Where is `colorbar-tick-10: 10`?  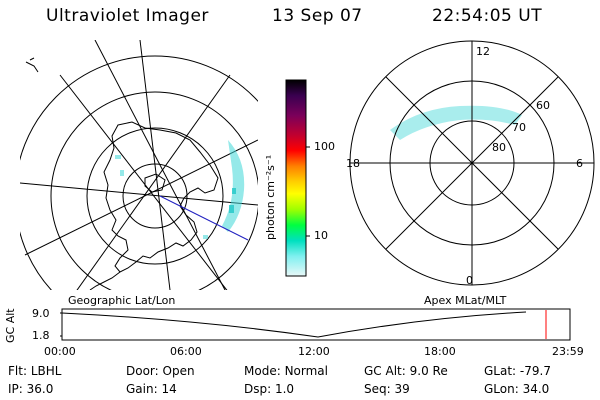 colorbar-tick-10: 10 is located at coordinates (321, 235).